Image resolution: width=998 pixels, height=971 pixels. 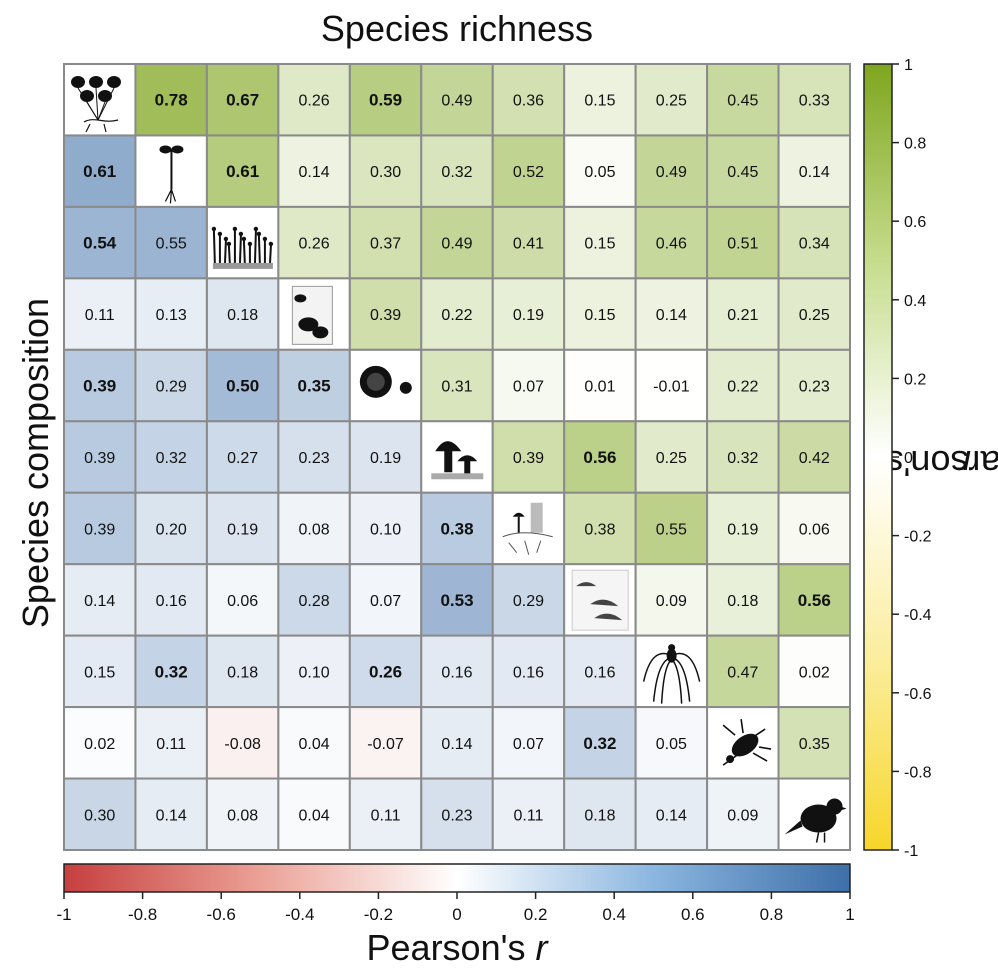 I want to click on cell-value-10-7: 0.18, so click(x=599, y=815).